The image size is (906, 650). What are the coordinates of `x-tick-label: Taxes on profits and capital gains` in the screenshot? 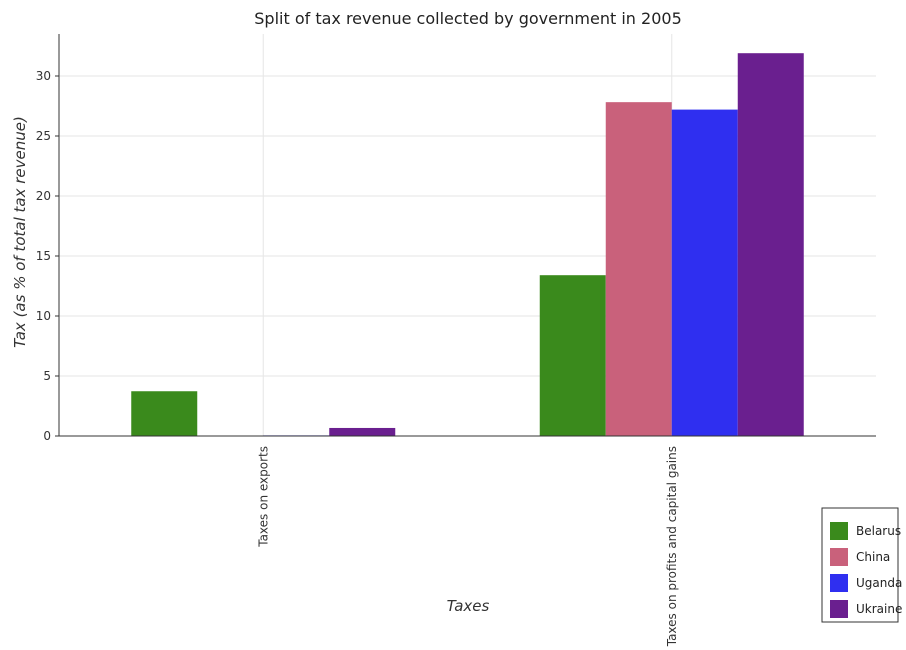 It's located at (672, 546).